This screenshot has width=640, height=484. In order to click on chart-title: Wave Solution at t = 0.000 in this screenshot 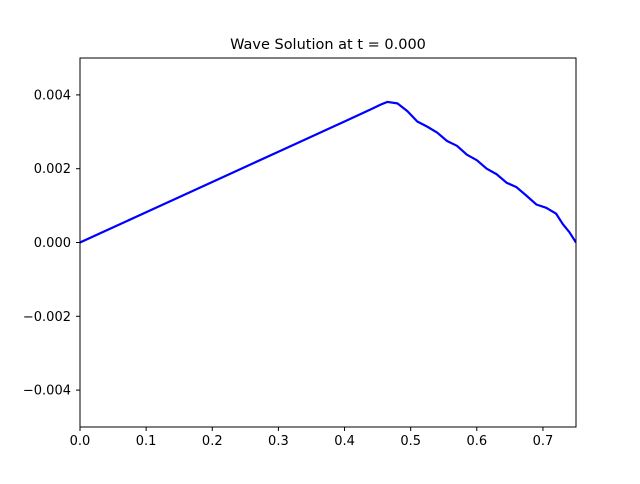, I will do `click(328, 45)`.